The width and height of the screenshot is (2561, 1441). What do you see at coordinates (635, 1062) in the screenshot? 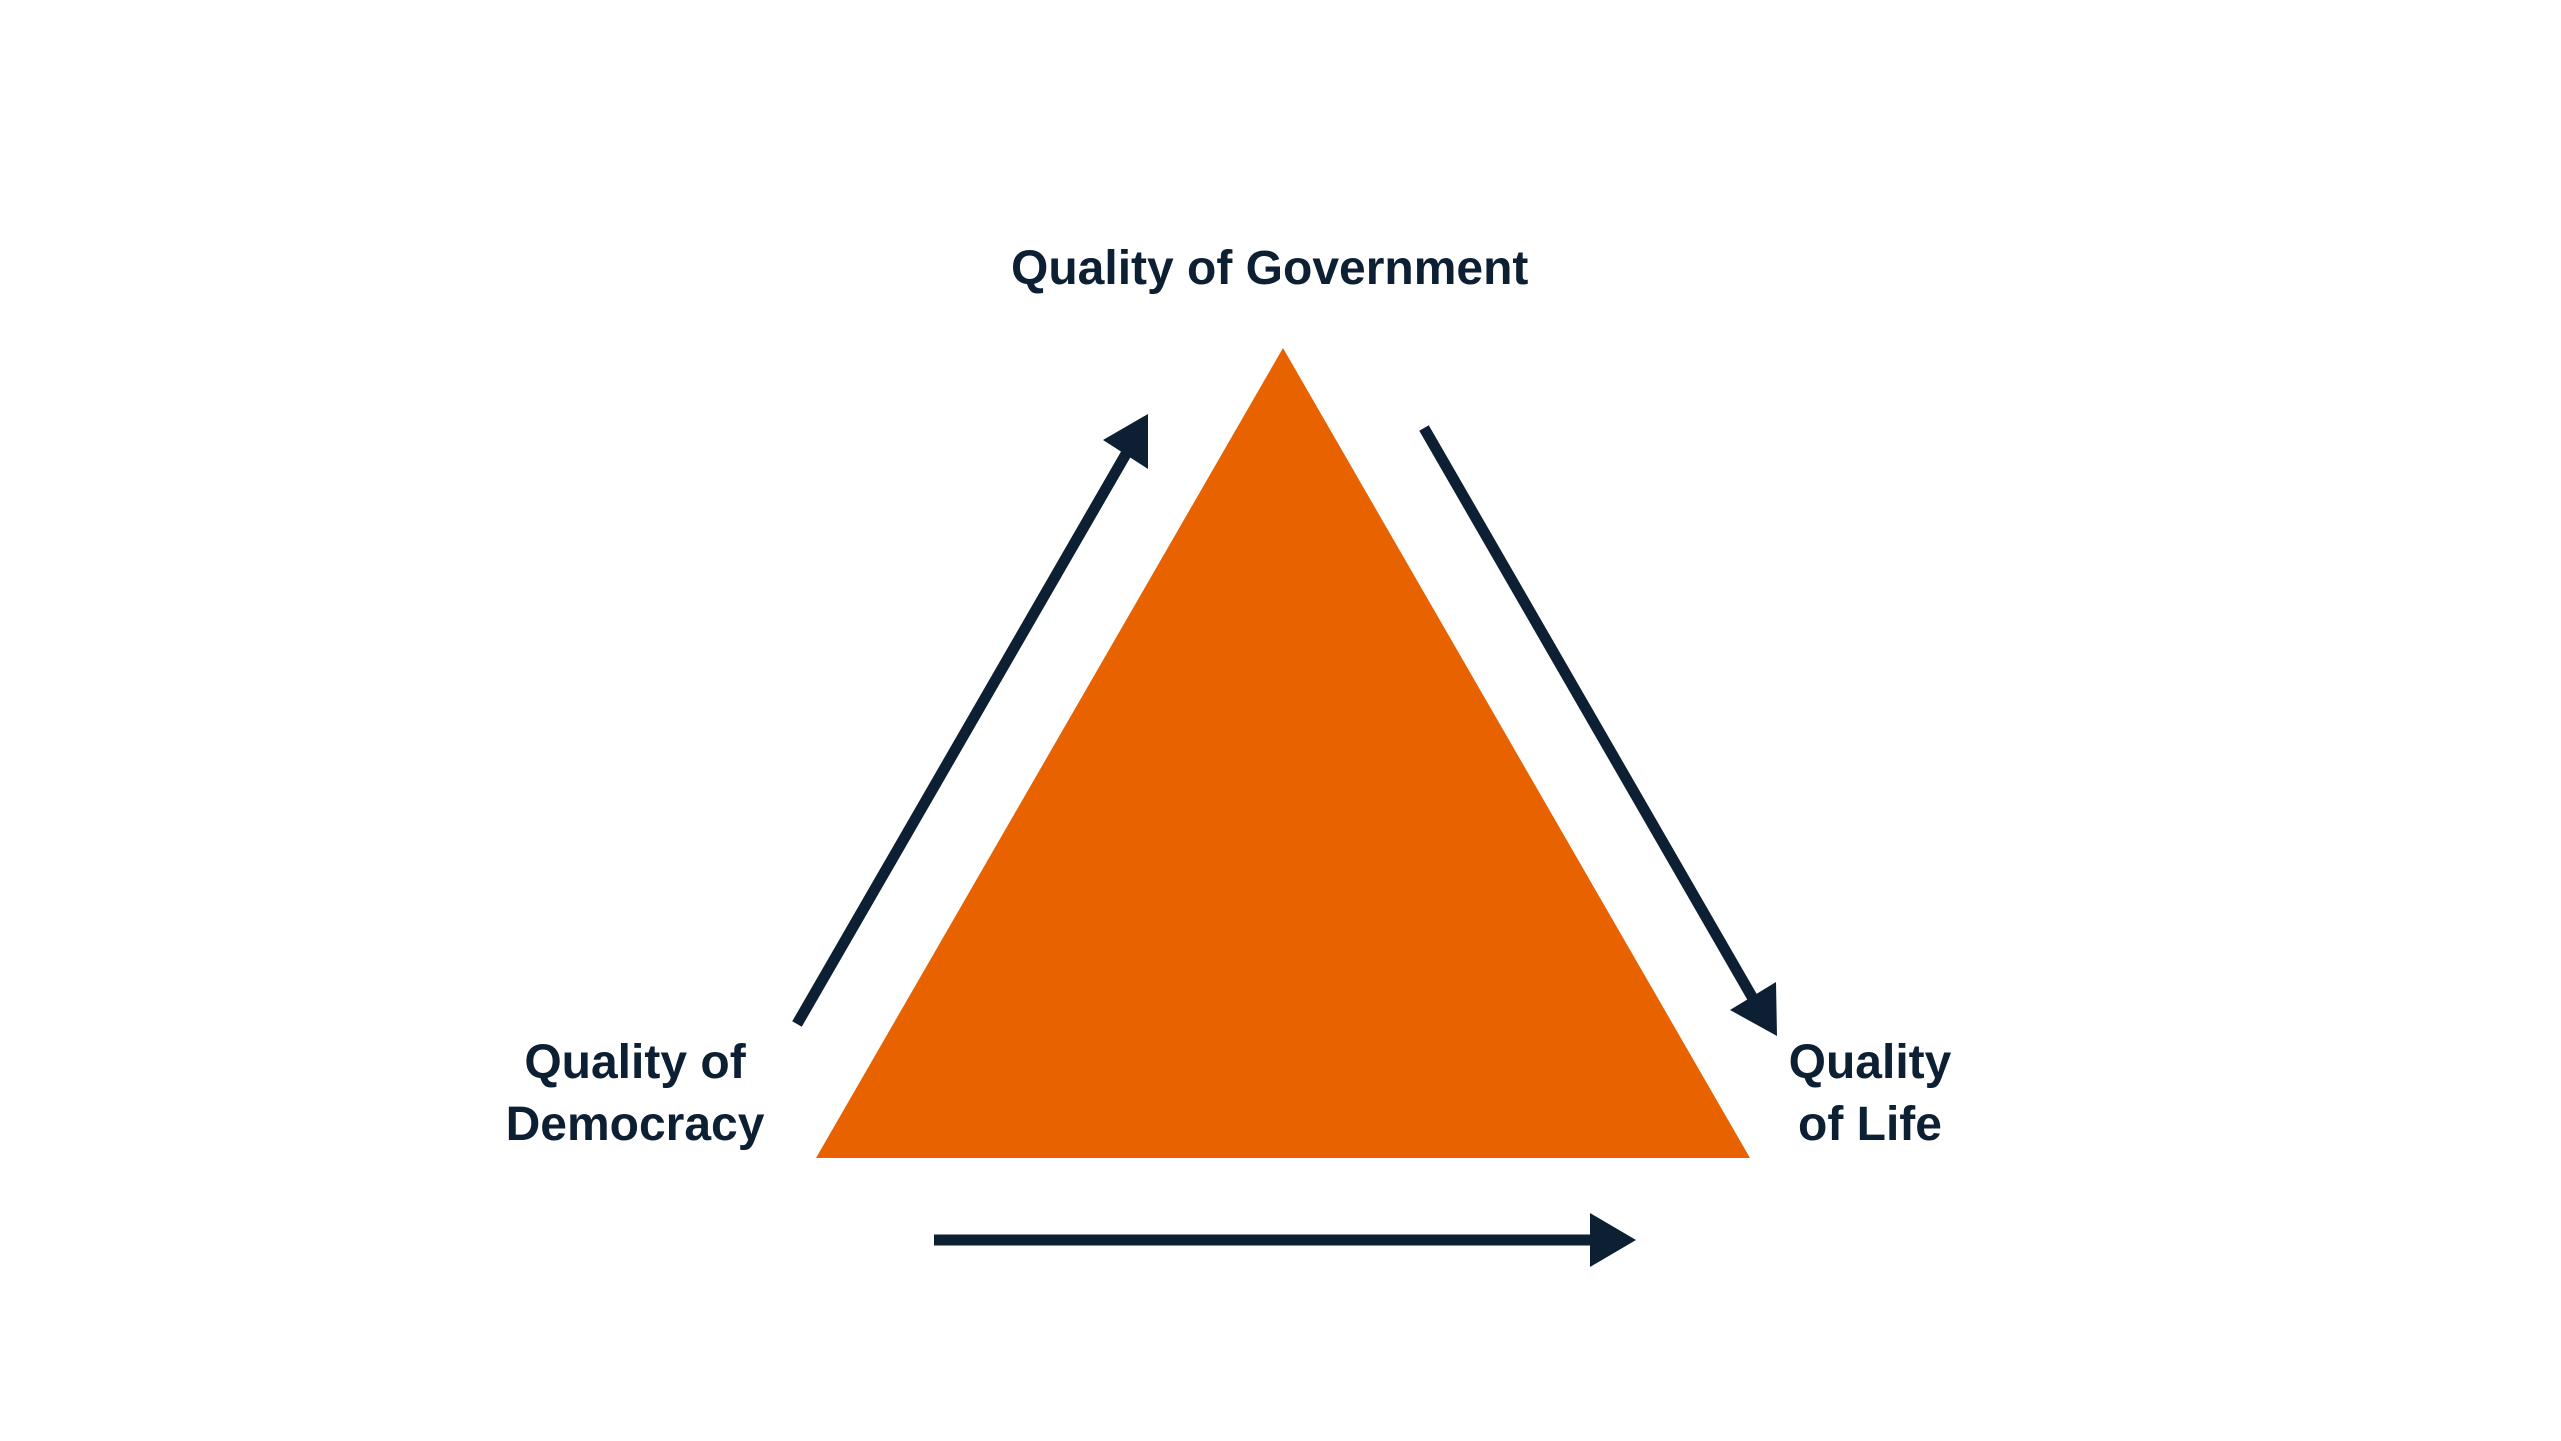
I see `node-label-democracy-line1: Quality of` at bounding box center [635, 1062].